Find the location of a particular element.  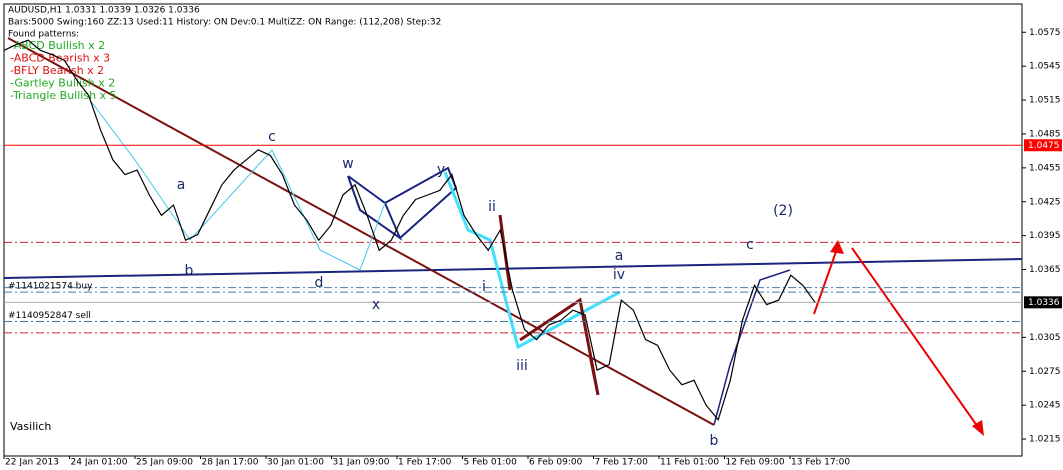

wave-label: ii is located at coordinates (492, 207).